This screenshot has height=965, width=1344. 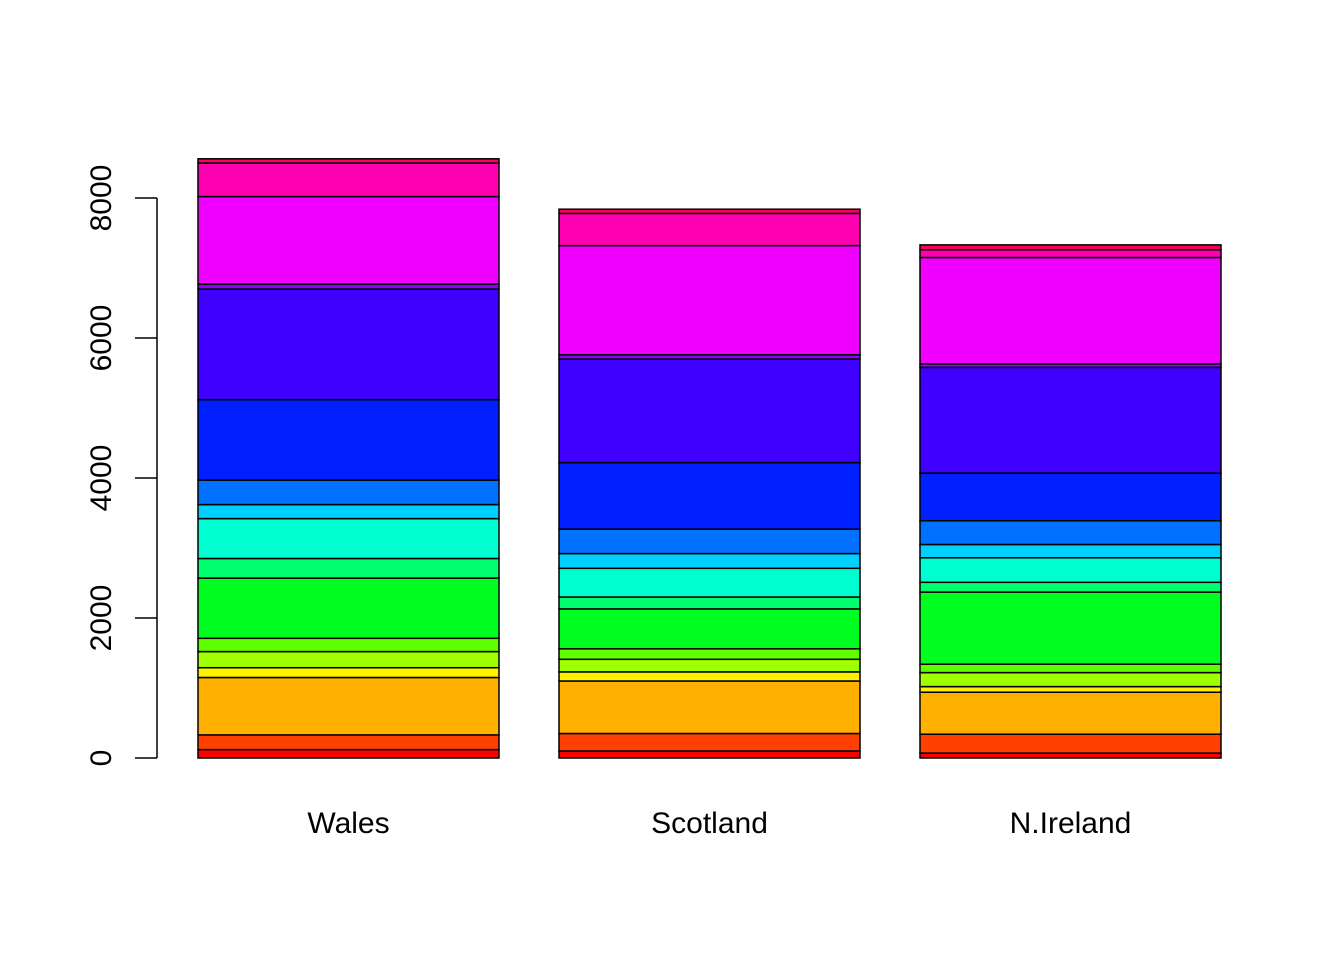 I want to click on y-tick-label: 2000, so click(x=101, y=618).